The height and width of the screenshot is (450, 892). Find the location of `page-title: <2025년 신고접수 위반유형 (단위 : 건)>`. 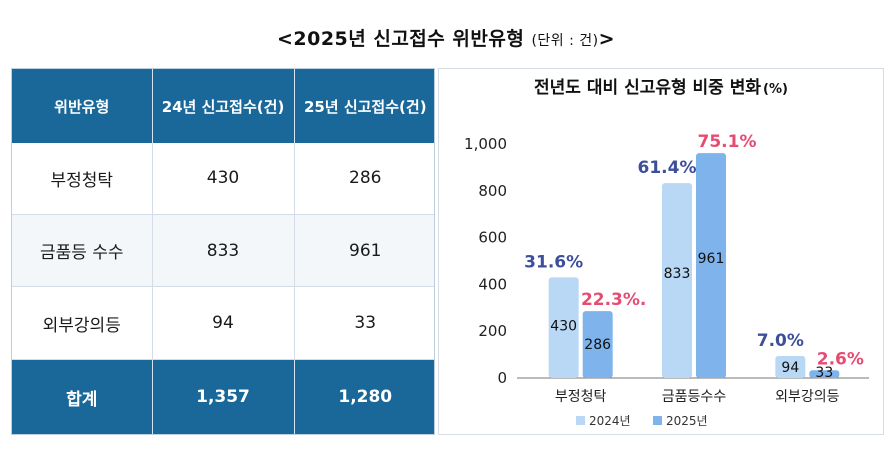

page-title: <2025년 신고접수 위반유형 (단위 : 건)> is located at coordinates (446, 37).